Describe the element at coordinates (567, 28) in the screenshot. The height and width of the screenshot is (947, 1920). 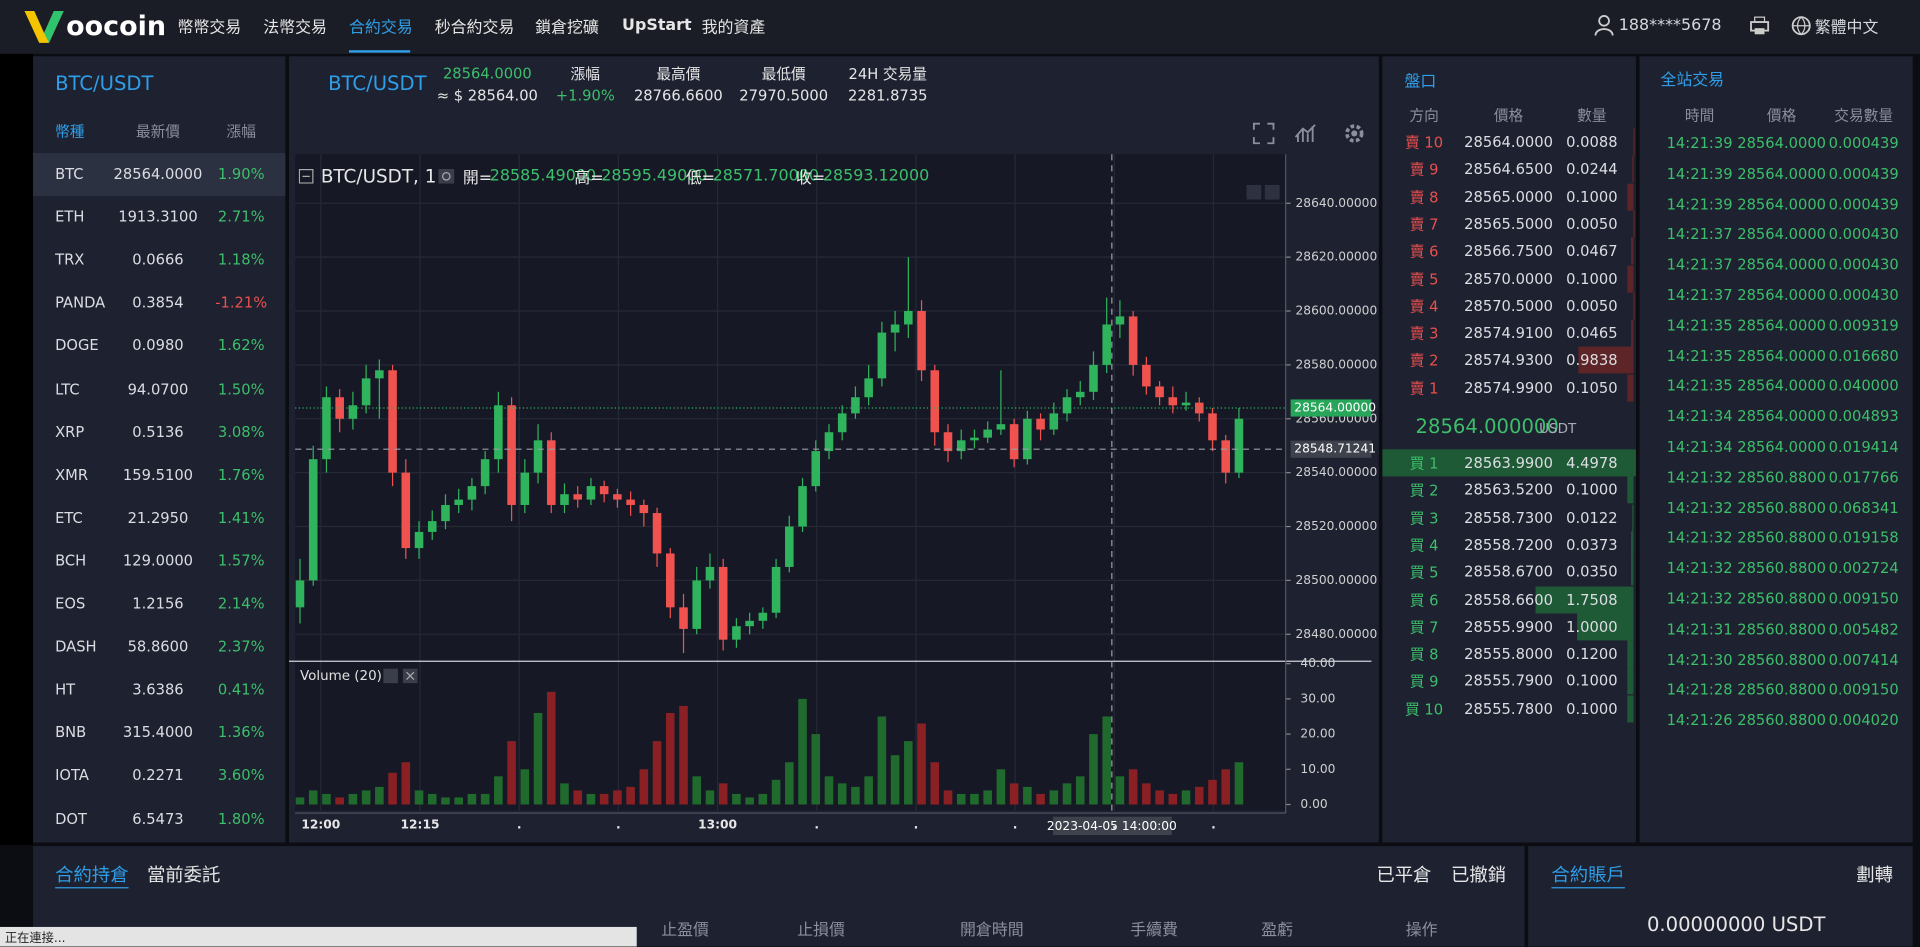
I see `nav-item: 鎖倉挖礦` at that location.